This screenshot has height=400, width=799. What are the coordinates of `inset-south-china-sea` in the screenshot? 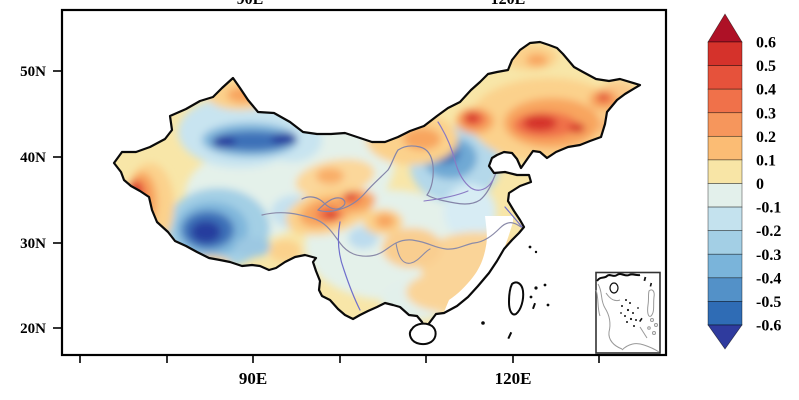 It's located at (628, 312).